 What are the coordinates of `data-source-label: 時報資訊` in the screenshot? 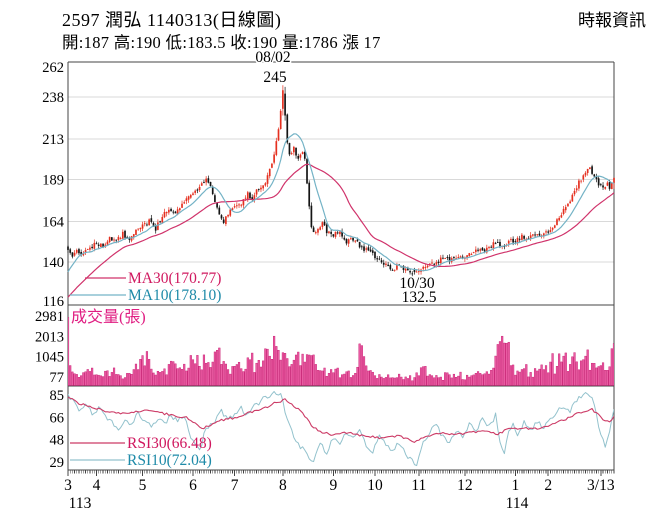 It's located at (612, 20).